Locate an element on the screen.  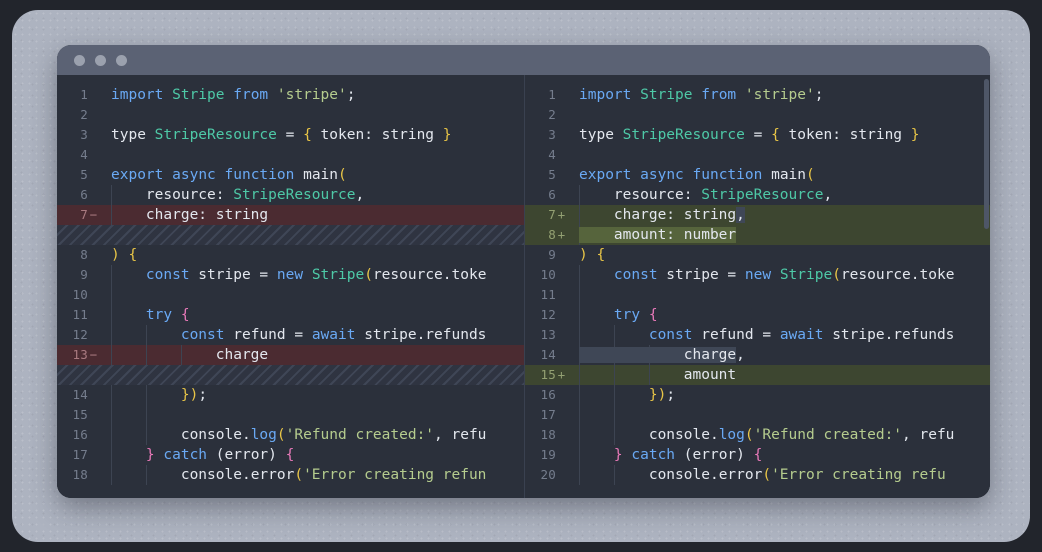
code-token: 'Refund created:' is located at coordinates (828, 435).